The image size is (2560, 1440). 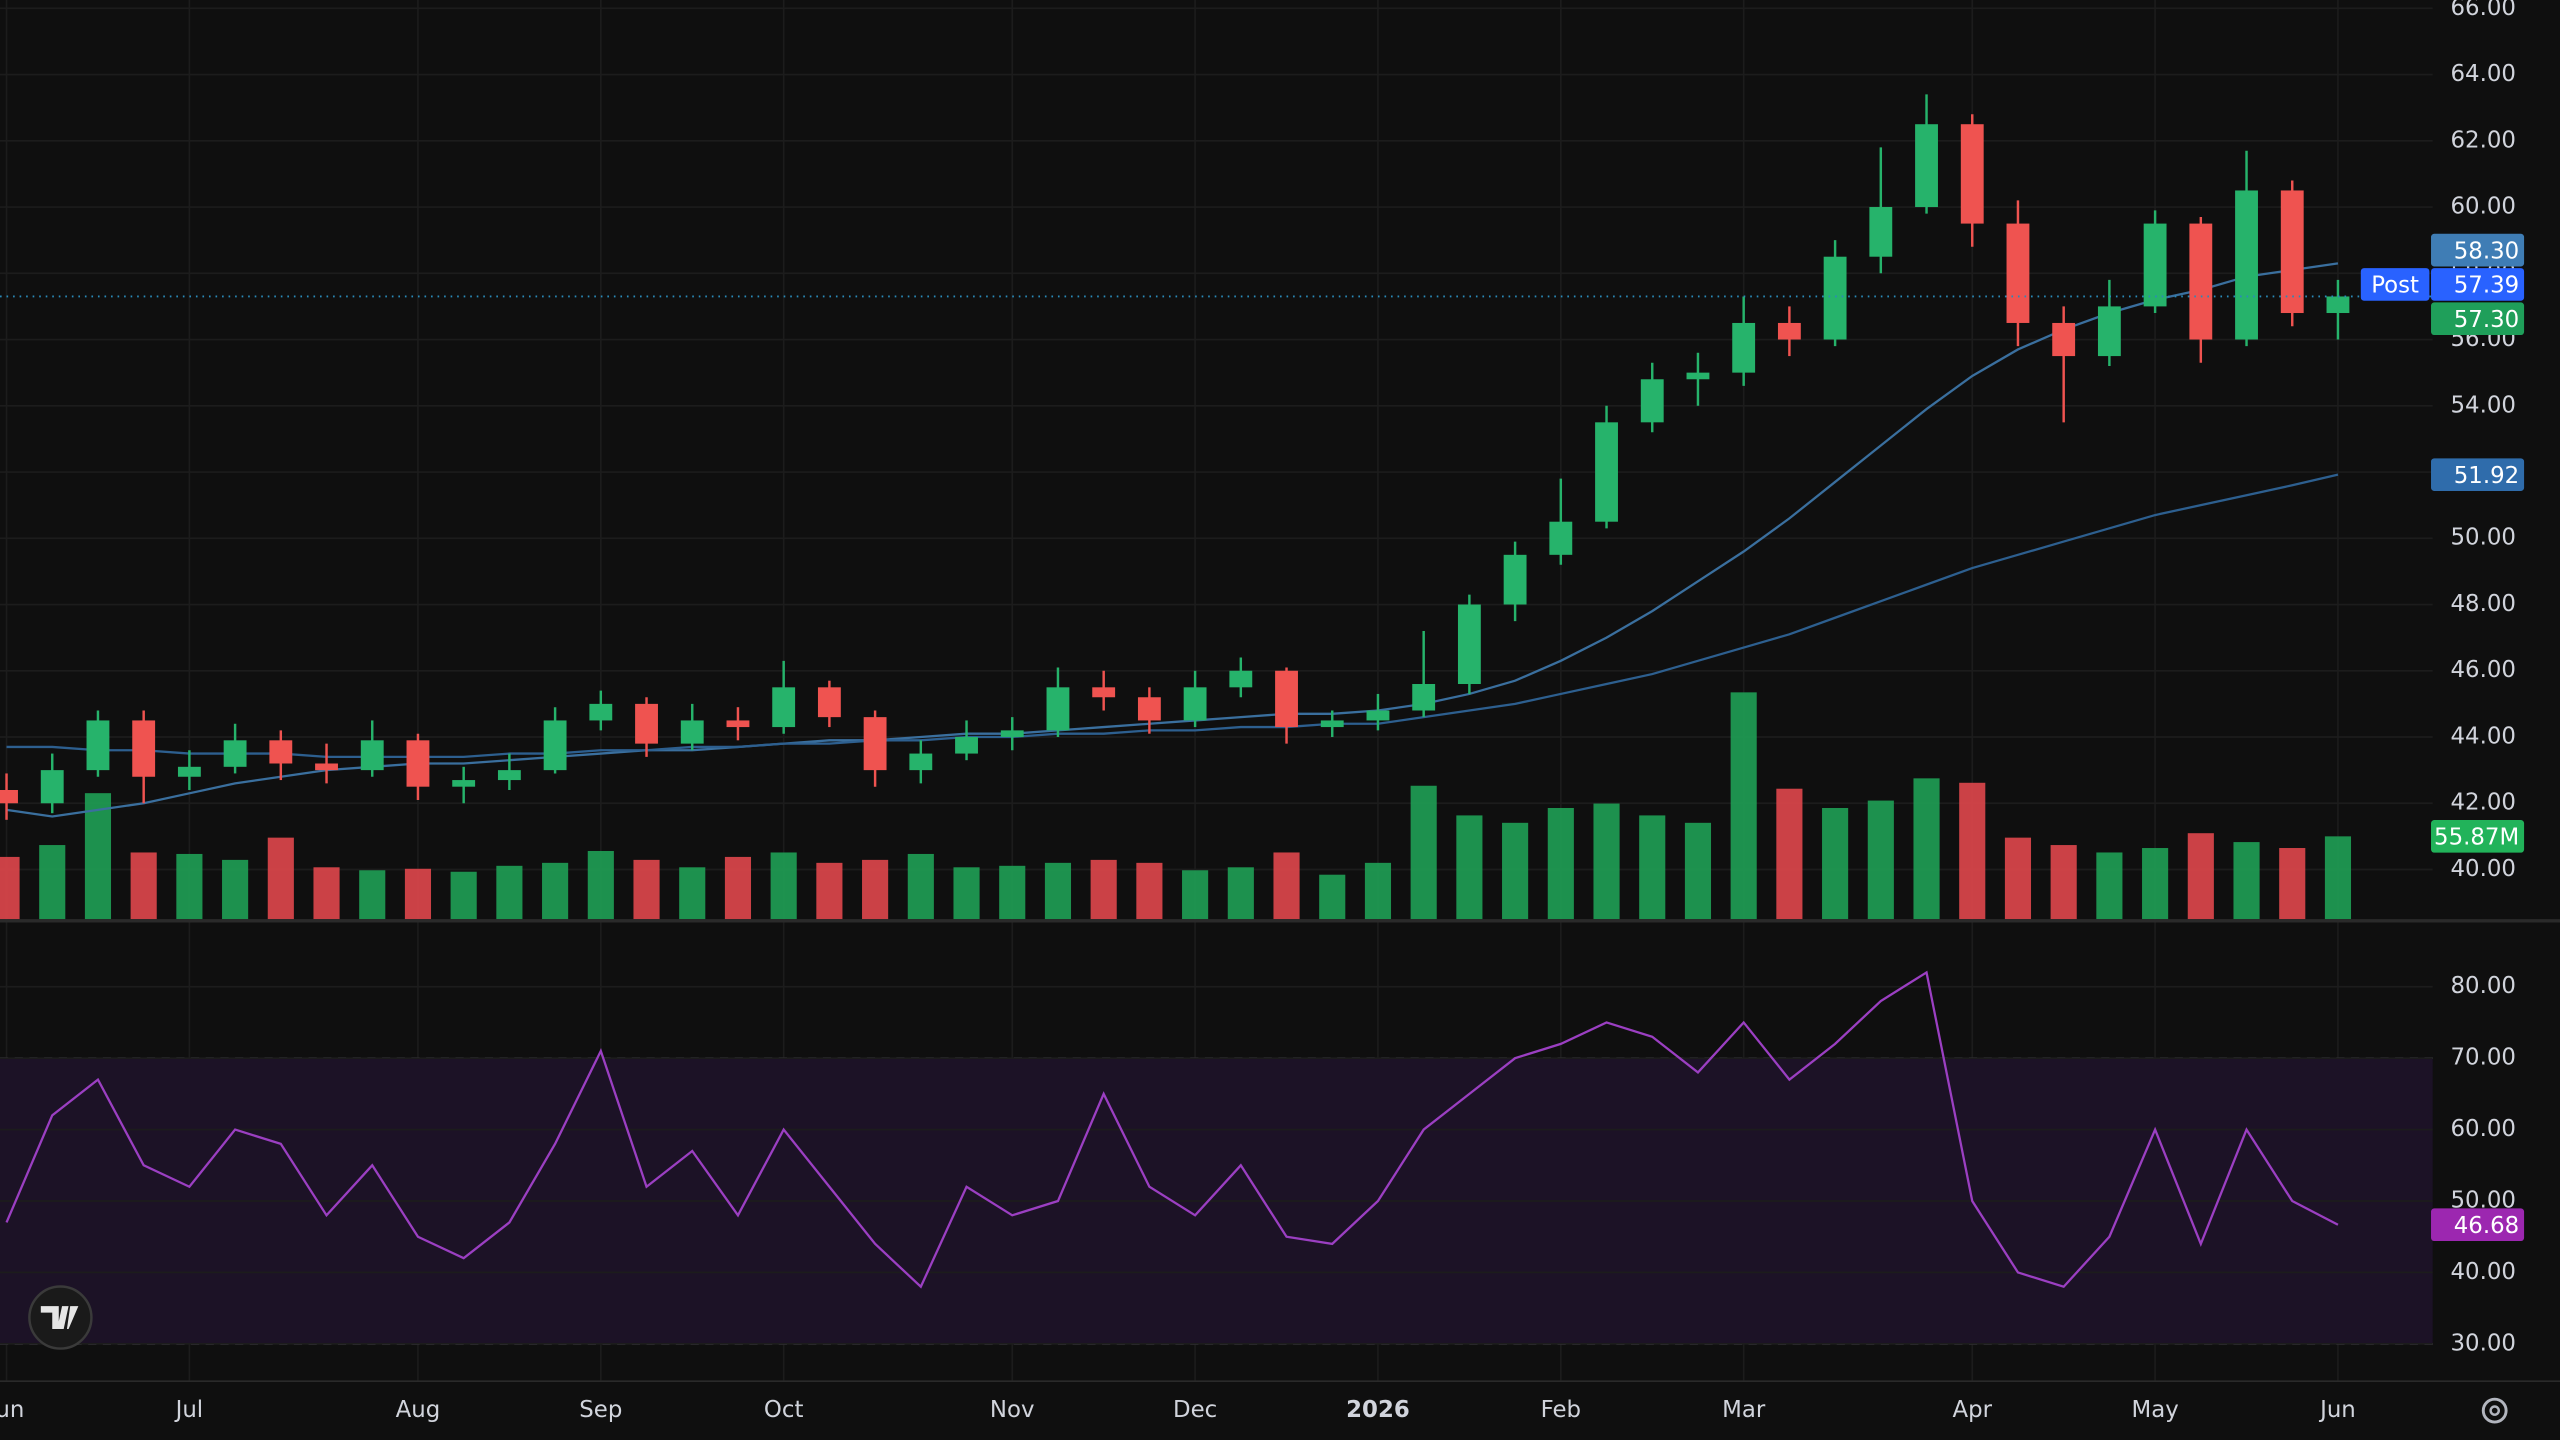 What do you see at coordinates (2483, 869) in the screenshot?
I see `y-tick-label: 40.00` at bounding box center [2483, 869].